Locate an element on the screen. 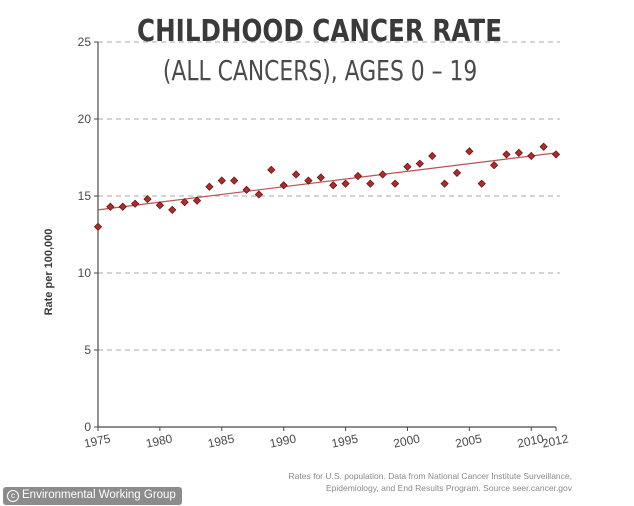 The image size is (634, 506). x-tick-label: 1980 is located at coordinates (159, 440).